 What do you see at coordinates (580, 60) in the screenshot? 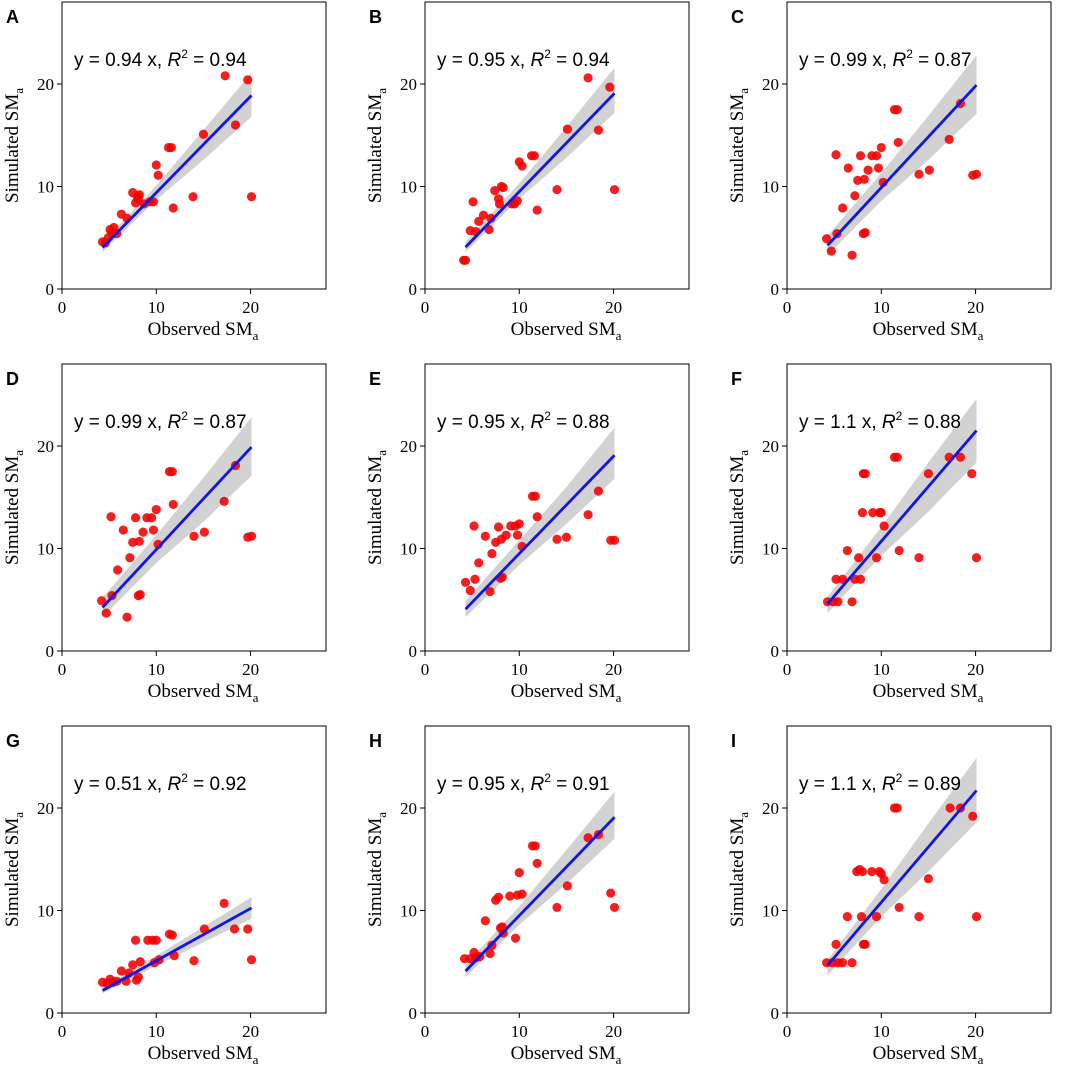
I see `equation-r2-value: = 0.94` at bounding box center [580, 60].